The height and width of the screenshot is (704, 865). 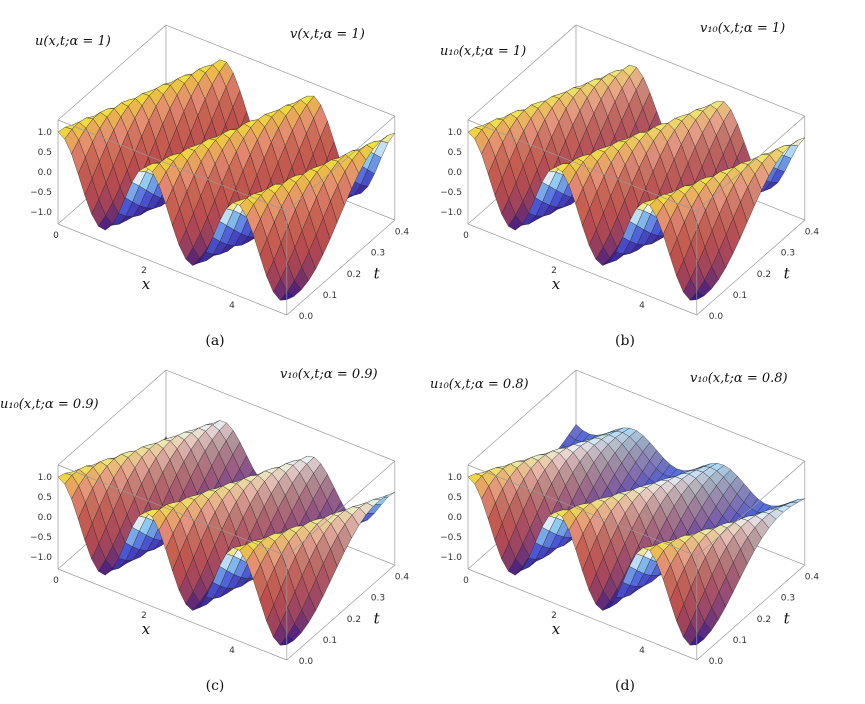 What do you see at coordinates (214, 341) in the screenshot?
I see `caption: (a)` at bounding box center [214, 341].